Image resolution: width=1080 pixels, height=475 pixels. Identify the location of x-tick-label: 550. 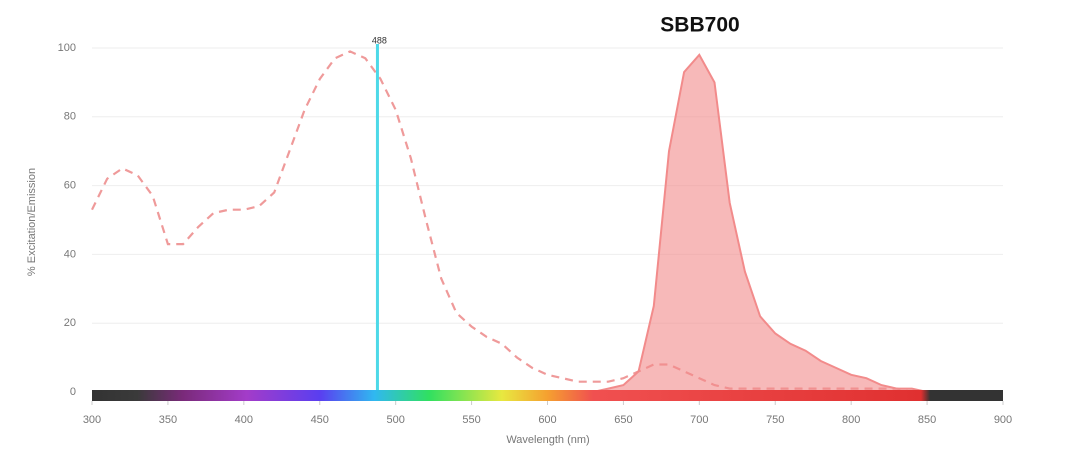
(471, 420).